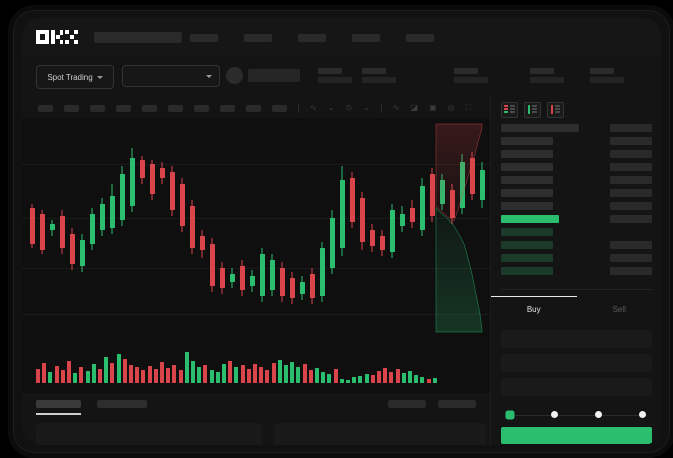 The image size is (673, 458). I want to click on nav-items, so click(312, 38).